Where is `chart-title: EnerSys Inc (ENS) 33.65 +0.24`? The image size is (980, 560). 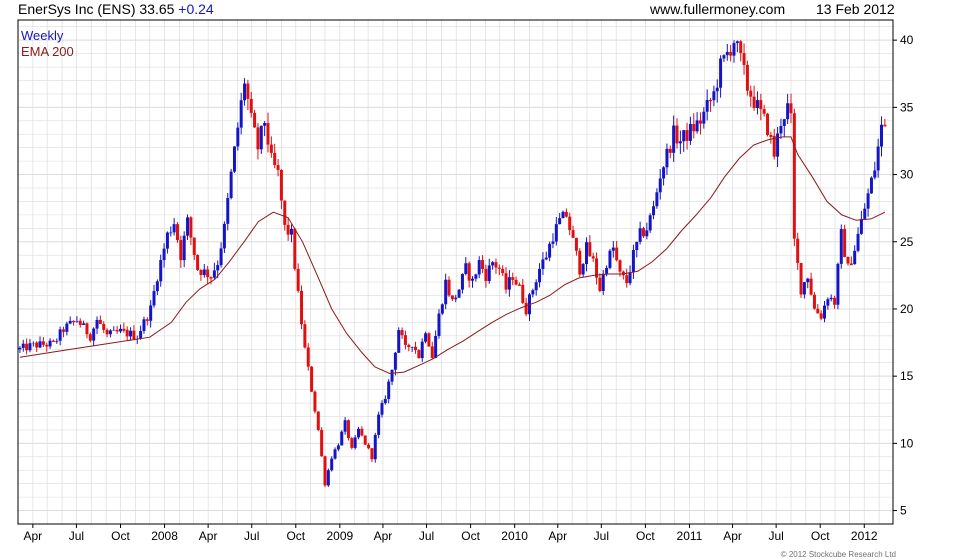
chart-title: EnerSys Inc (ENS) 33.65 +0.24 is located at coordinates (116, 9).